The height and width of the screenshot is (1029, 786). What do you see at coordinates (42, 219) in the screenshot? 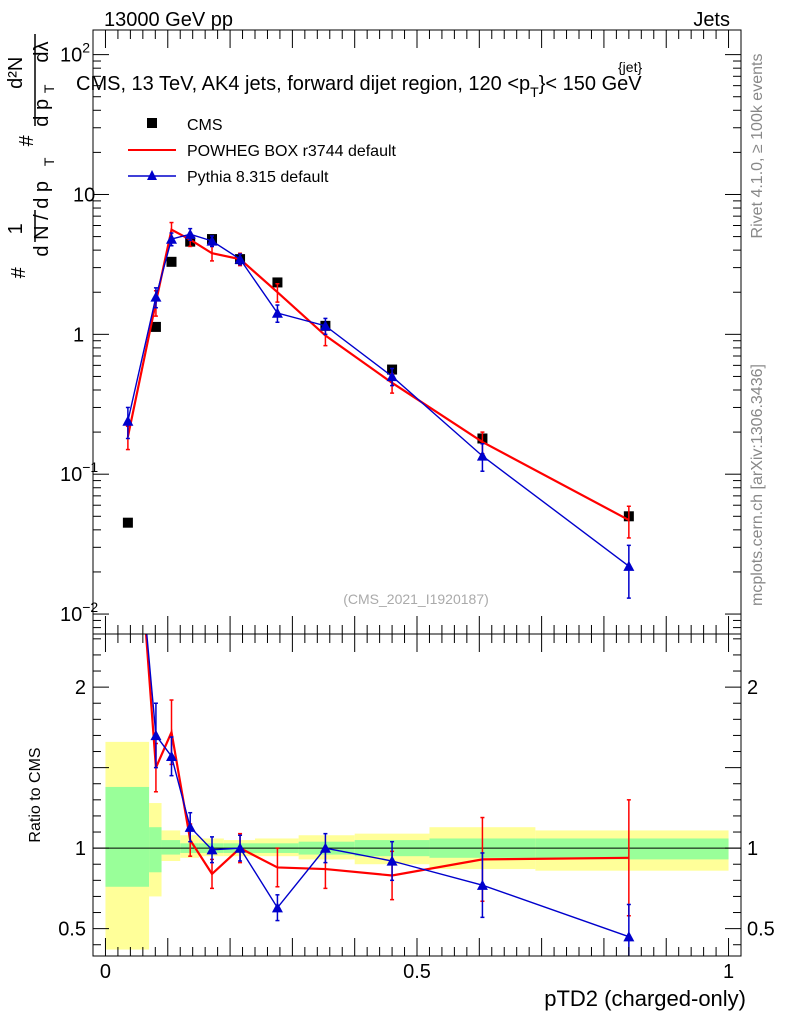
I see `ylabel-dn: d N / d p` at bounding box center [42, 219].